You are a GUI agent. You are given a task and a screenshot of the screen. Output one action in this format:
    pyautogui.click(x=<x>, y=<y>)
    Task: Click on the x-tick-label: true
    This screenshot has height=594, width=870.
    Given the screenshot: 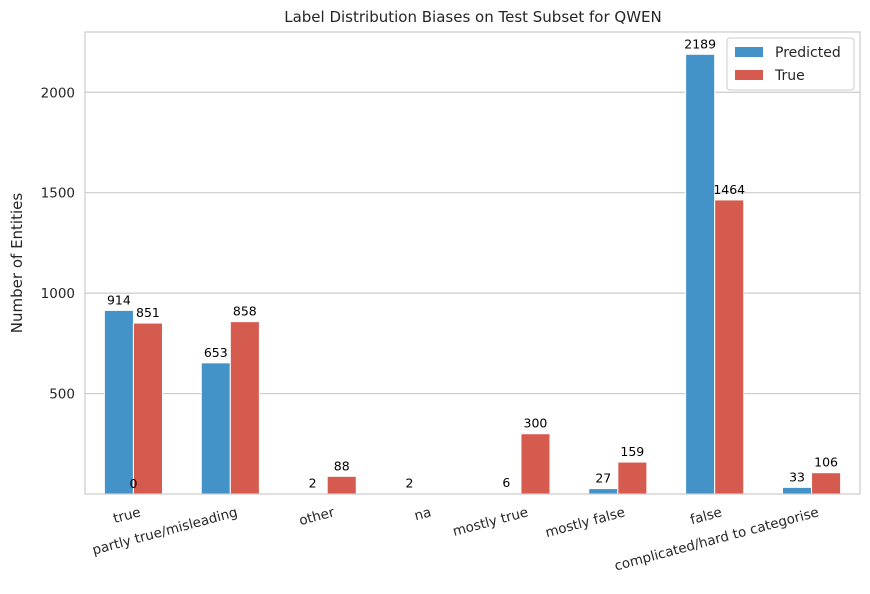 What is the action you would take?
    pyautogui.click(x=127, y=515)
    